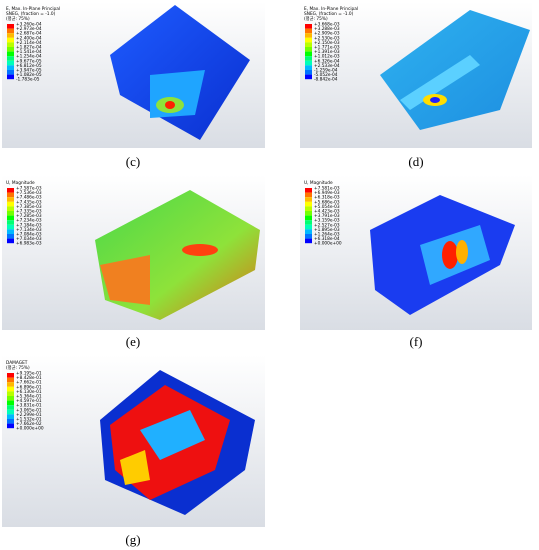  Describe the element at coordinates (29, 207) in the screenshot. I see `legend-value: +7.385e-03` at that location.